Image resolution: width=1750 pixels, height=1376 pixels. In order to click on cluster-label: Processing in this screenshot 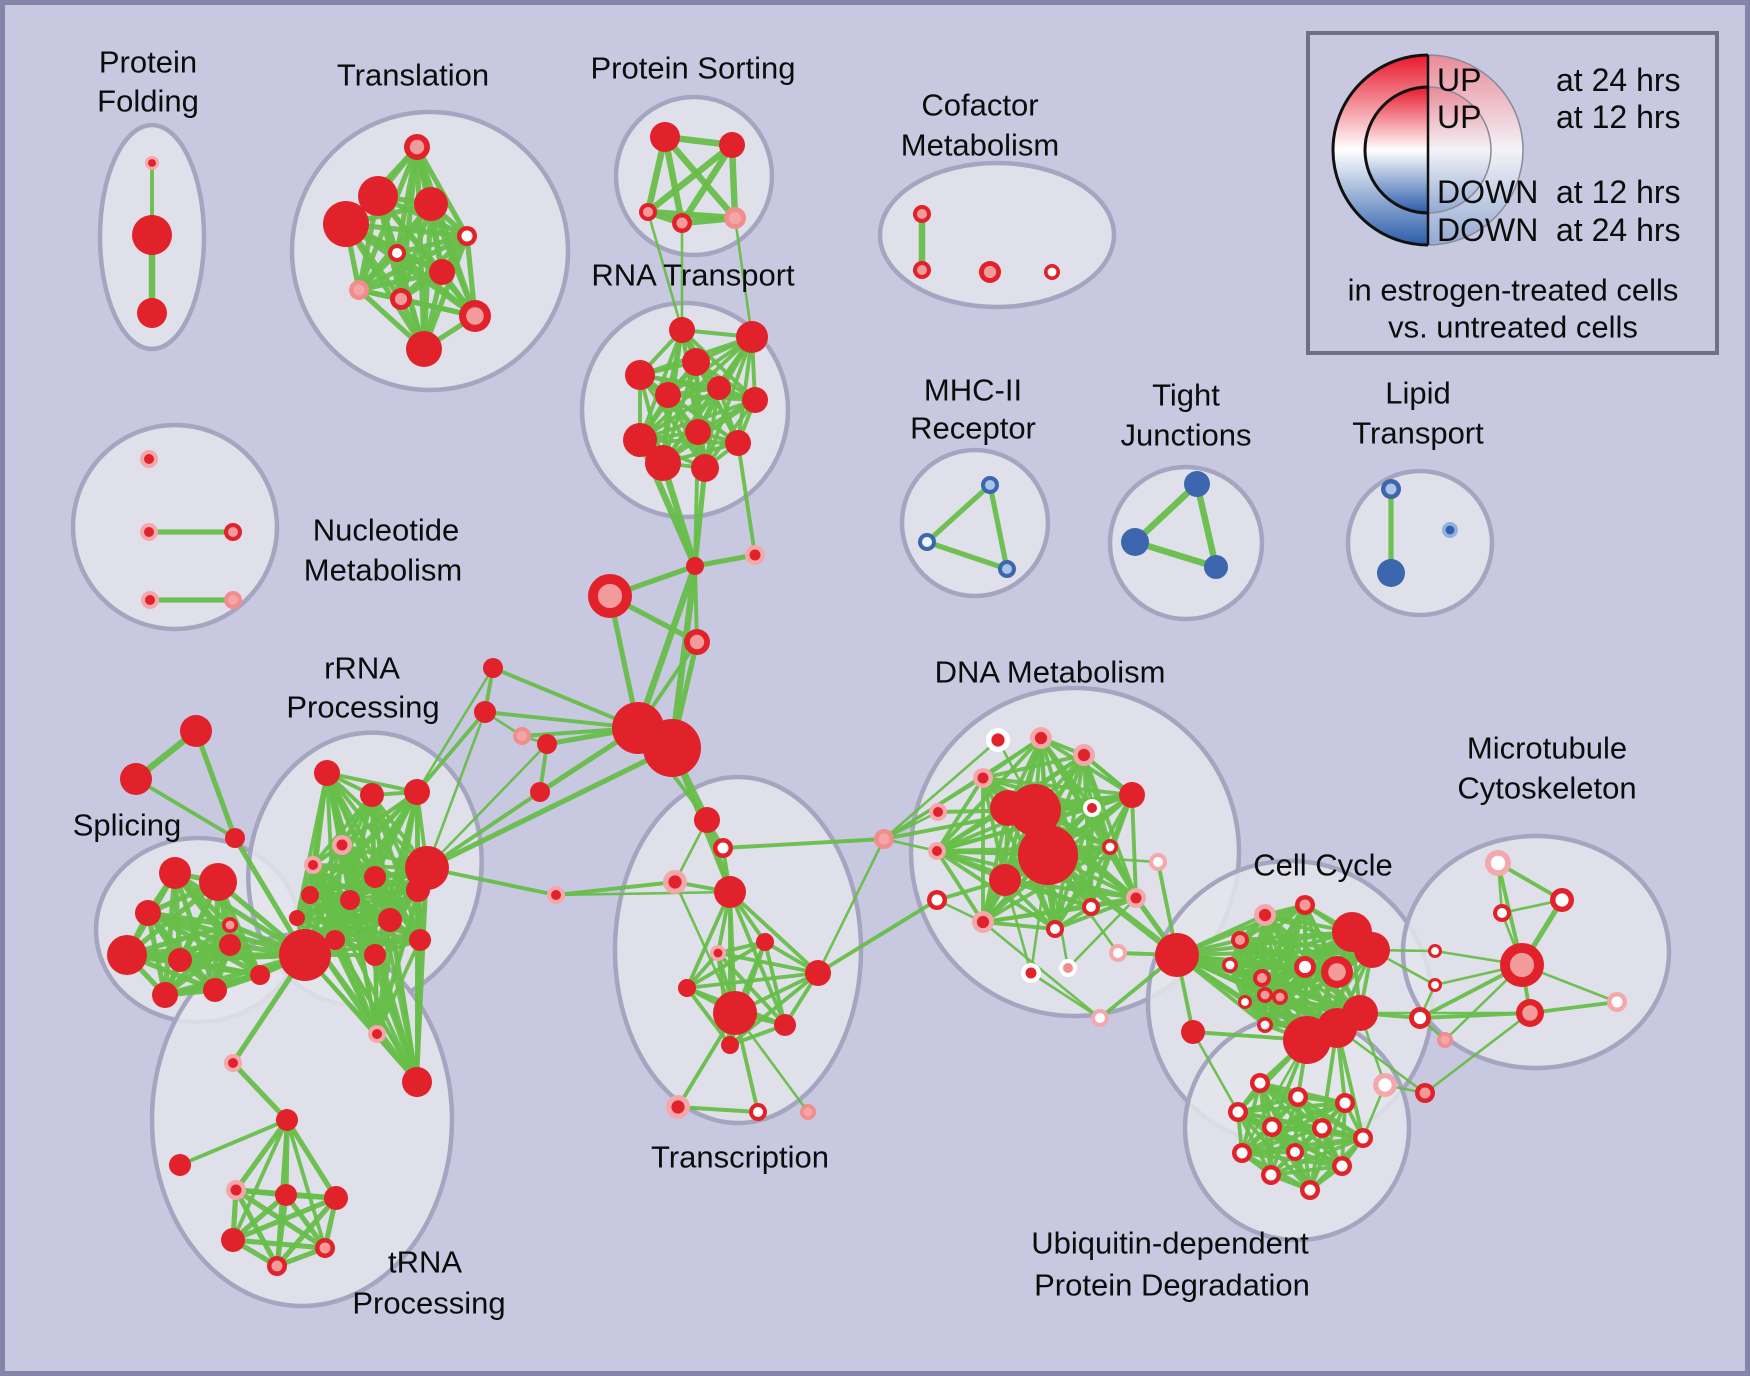, I will do `click(362, 707)`.